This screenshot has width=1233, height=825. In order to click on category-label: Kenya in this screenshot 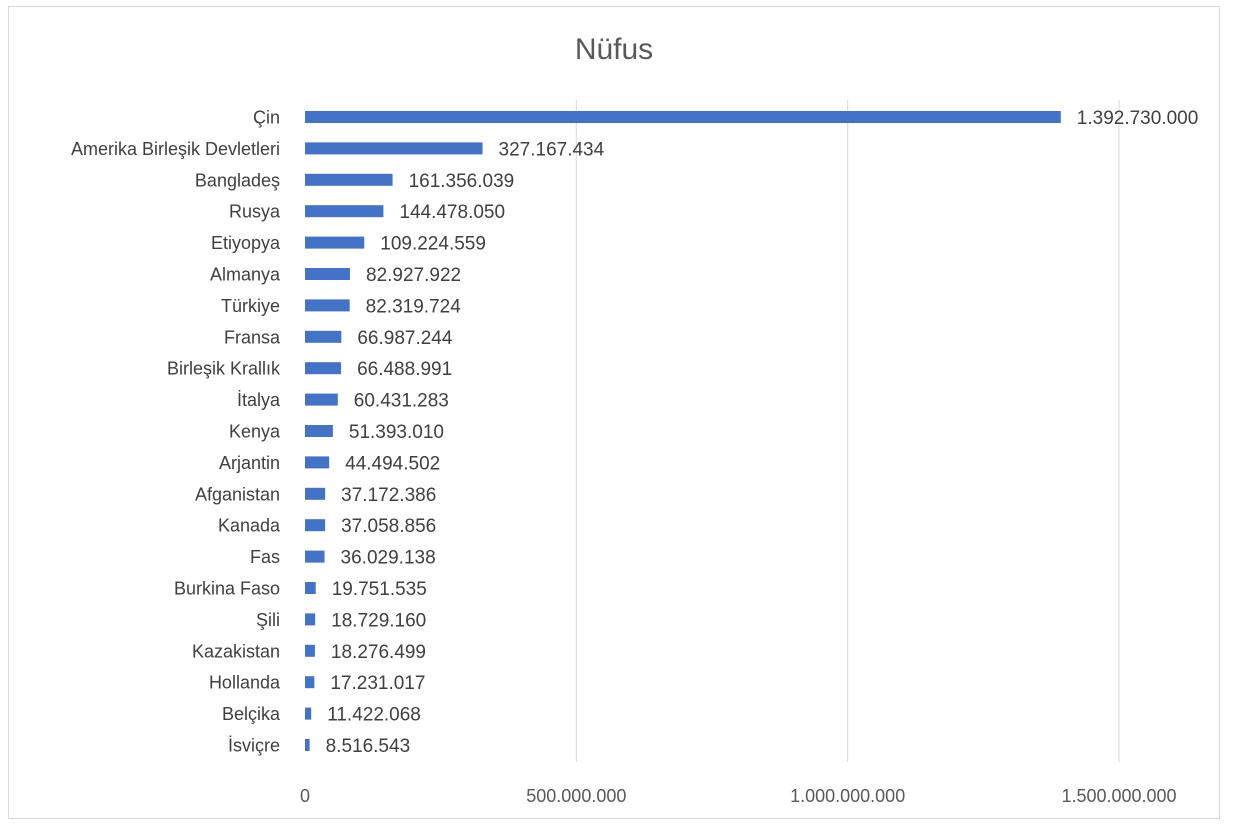, I will do `click(255, 432)`.